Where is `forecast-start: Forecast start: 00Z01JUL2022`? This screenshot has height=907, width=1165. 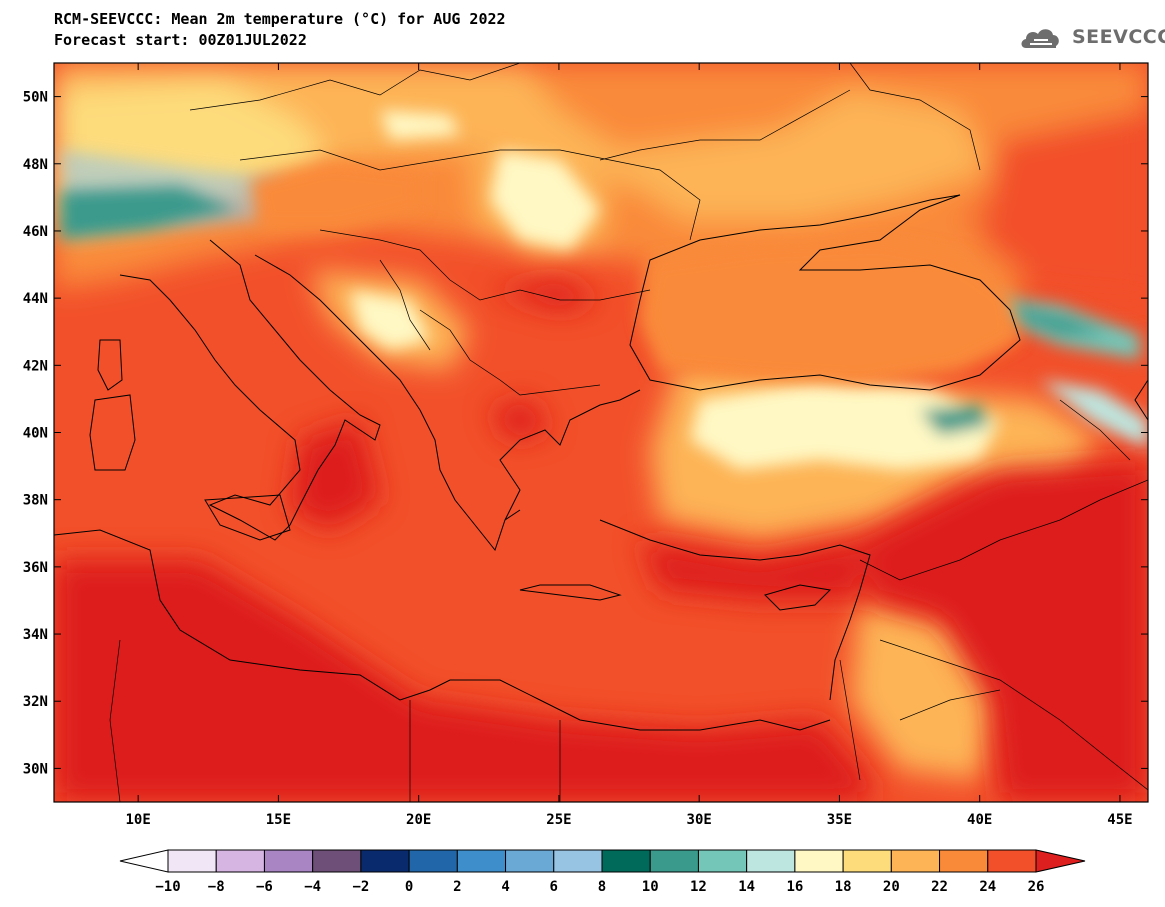 forecast-start: Forecast start: 00Z01JUL2022 is located at coordinates (180, 40).